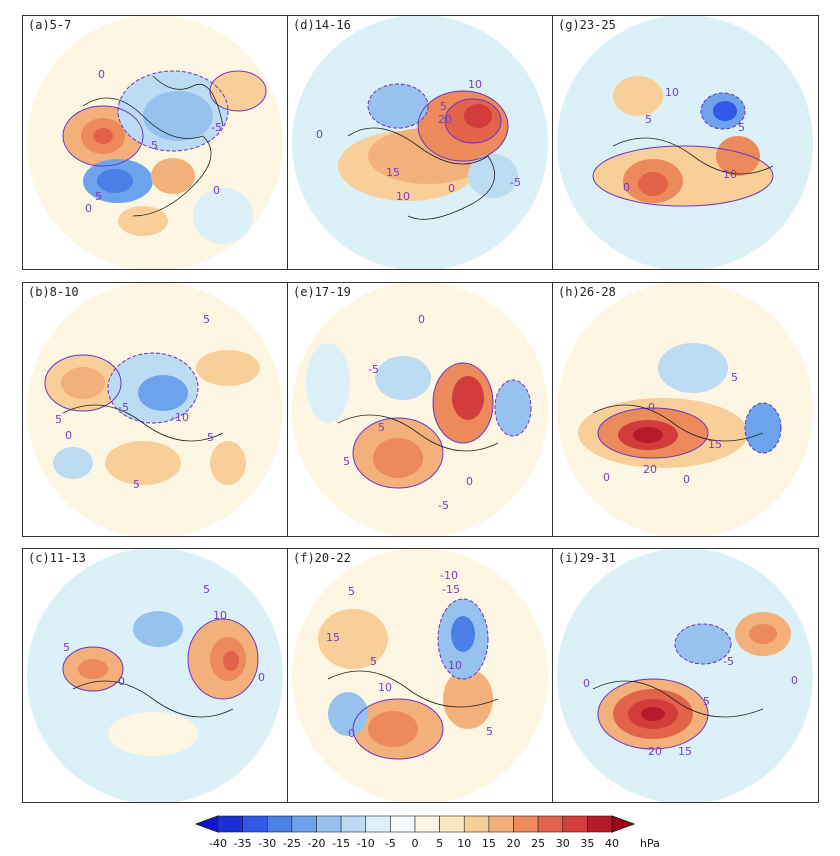  What do you see at coordinates (464, 843) in the screenshot?
I see `colorbar-tick-label: 10` at bounding box center [464, 843].